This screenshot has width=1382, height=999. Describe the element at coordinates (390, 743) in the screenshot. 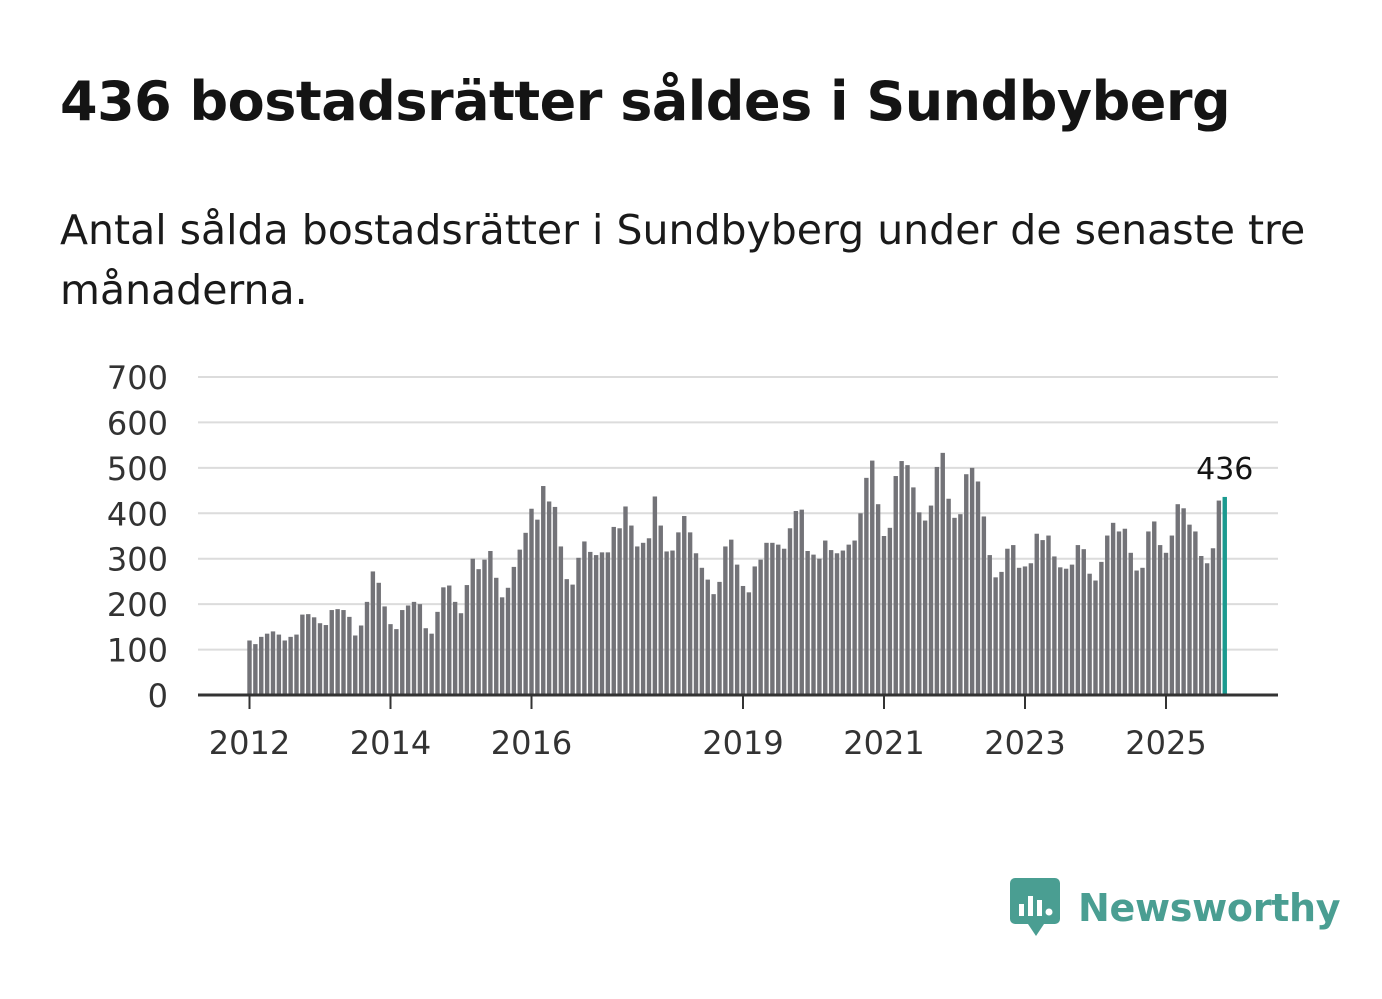

I see `x-tick-label: 2014` at that location.